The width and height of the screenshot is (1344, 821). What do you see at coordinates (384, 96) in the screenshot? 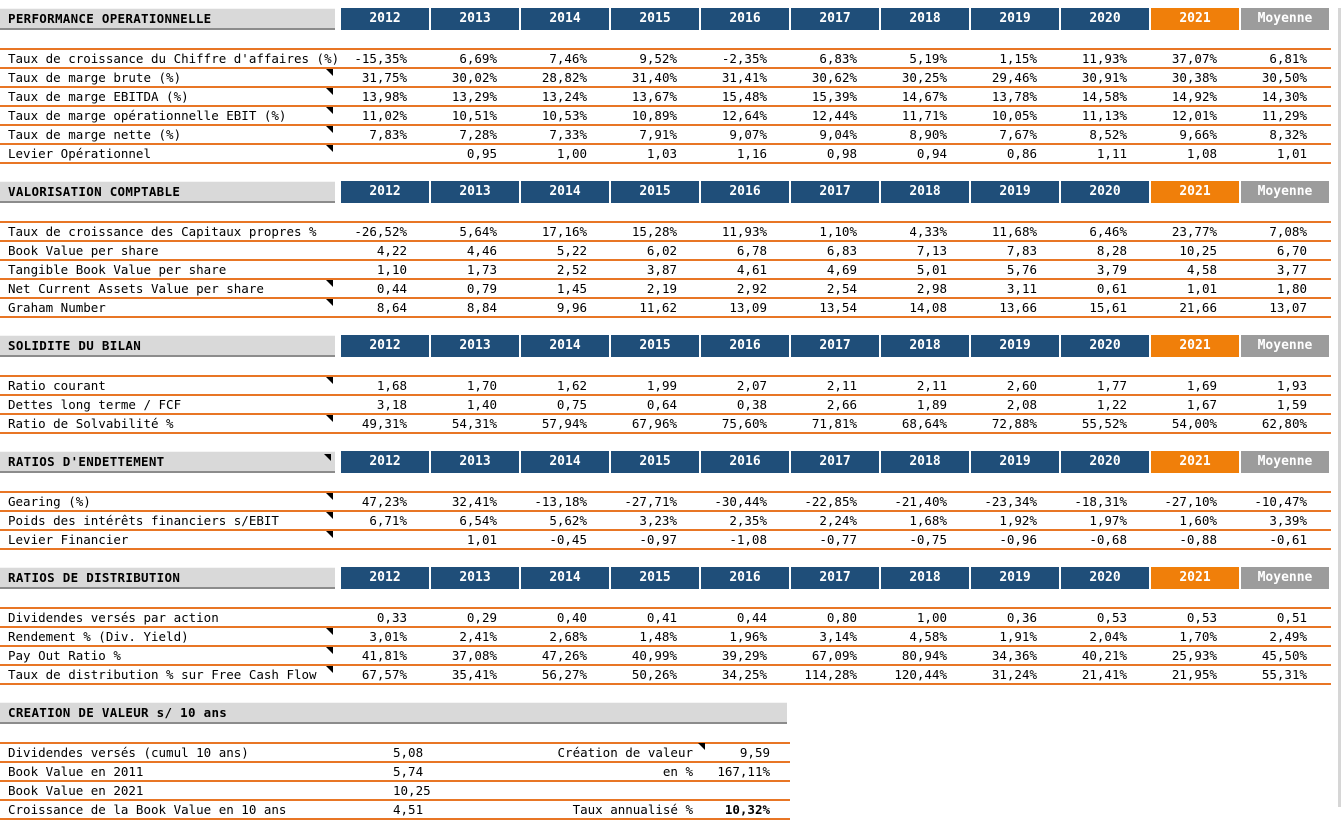
I see `value-cell: 13,98%` at bounding box center [384, 96].